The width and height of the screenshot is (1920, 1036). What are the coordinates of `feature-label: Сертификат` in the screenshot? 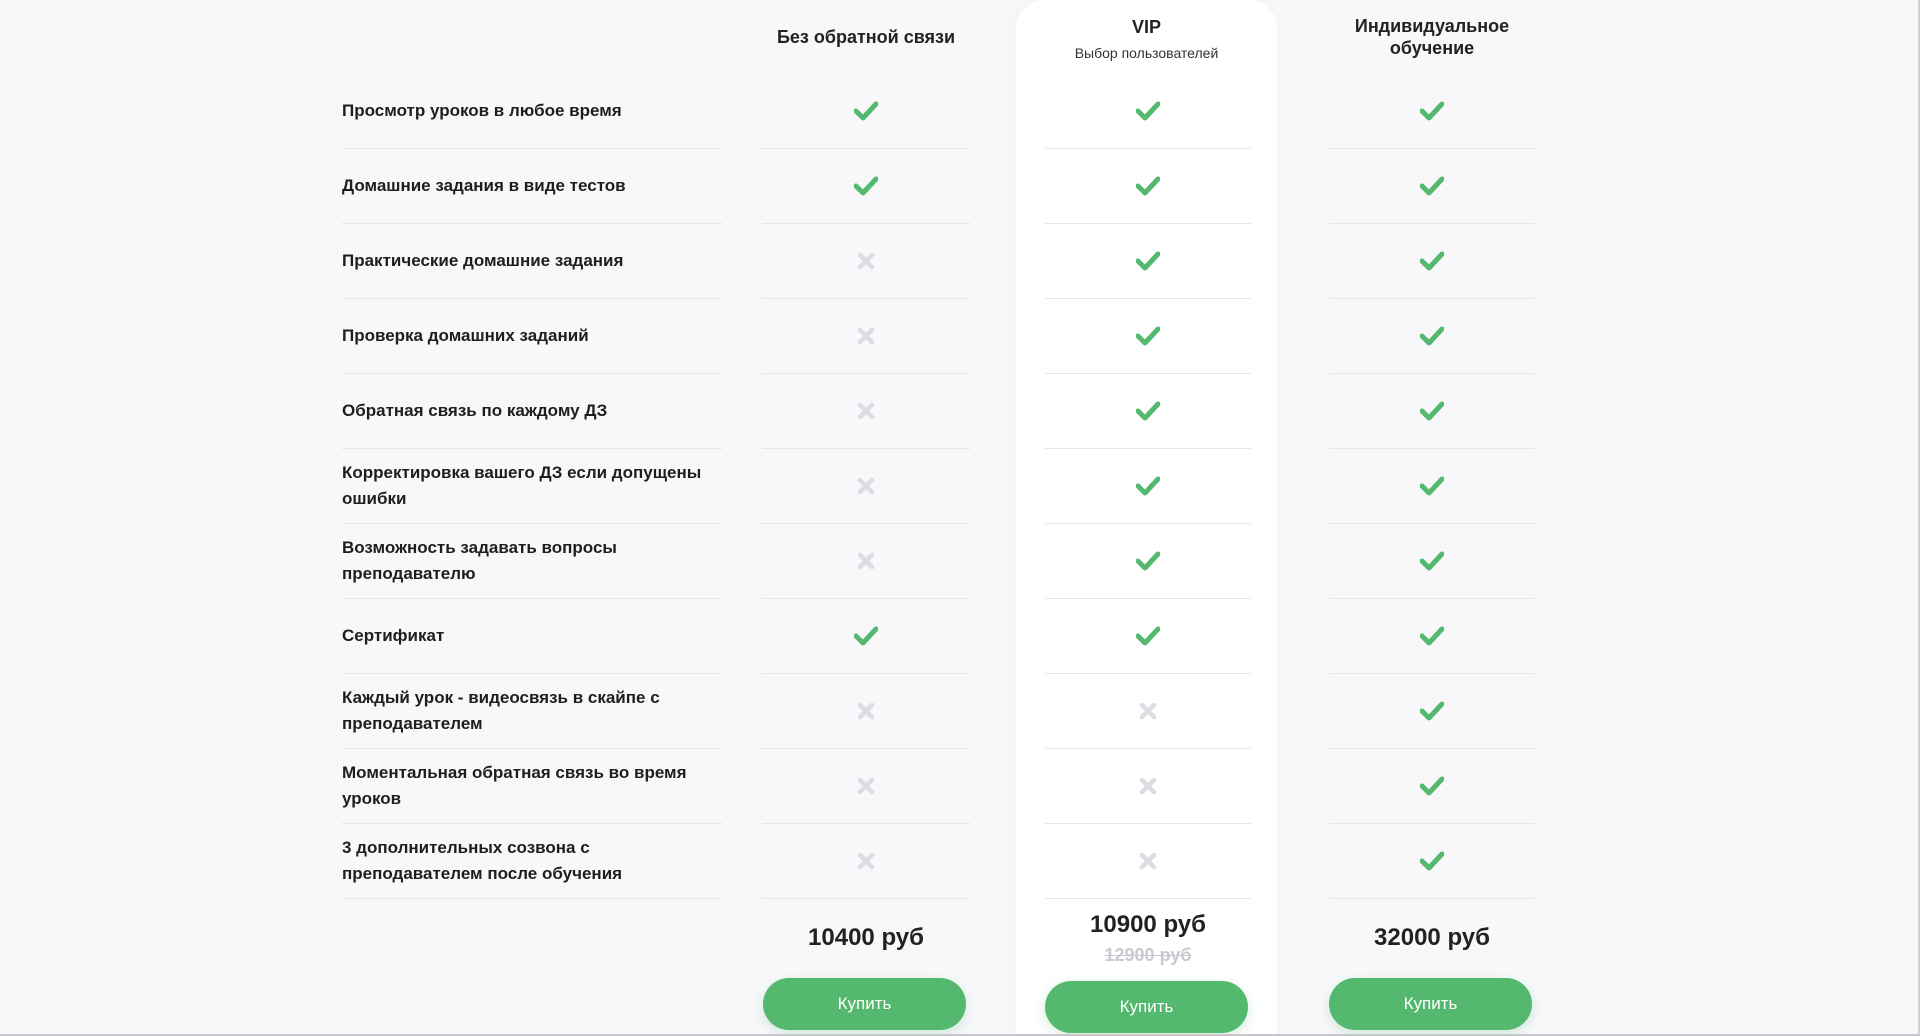 It's located at (532, 636).